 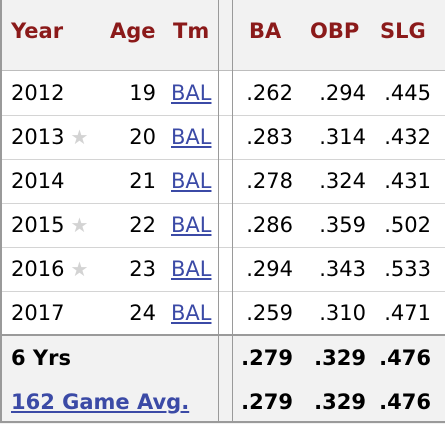 What do you see at coordinates (133, 31) in the screenshot?
I see `col-header-age: Age` at bounding box center [133, 31].